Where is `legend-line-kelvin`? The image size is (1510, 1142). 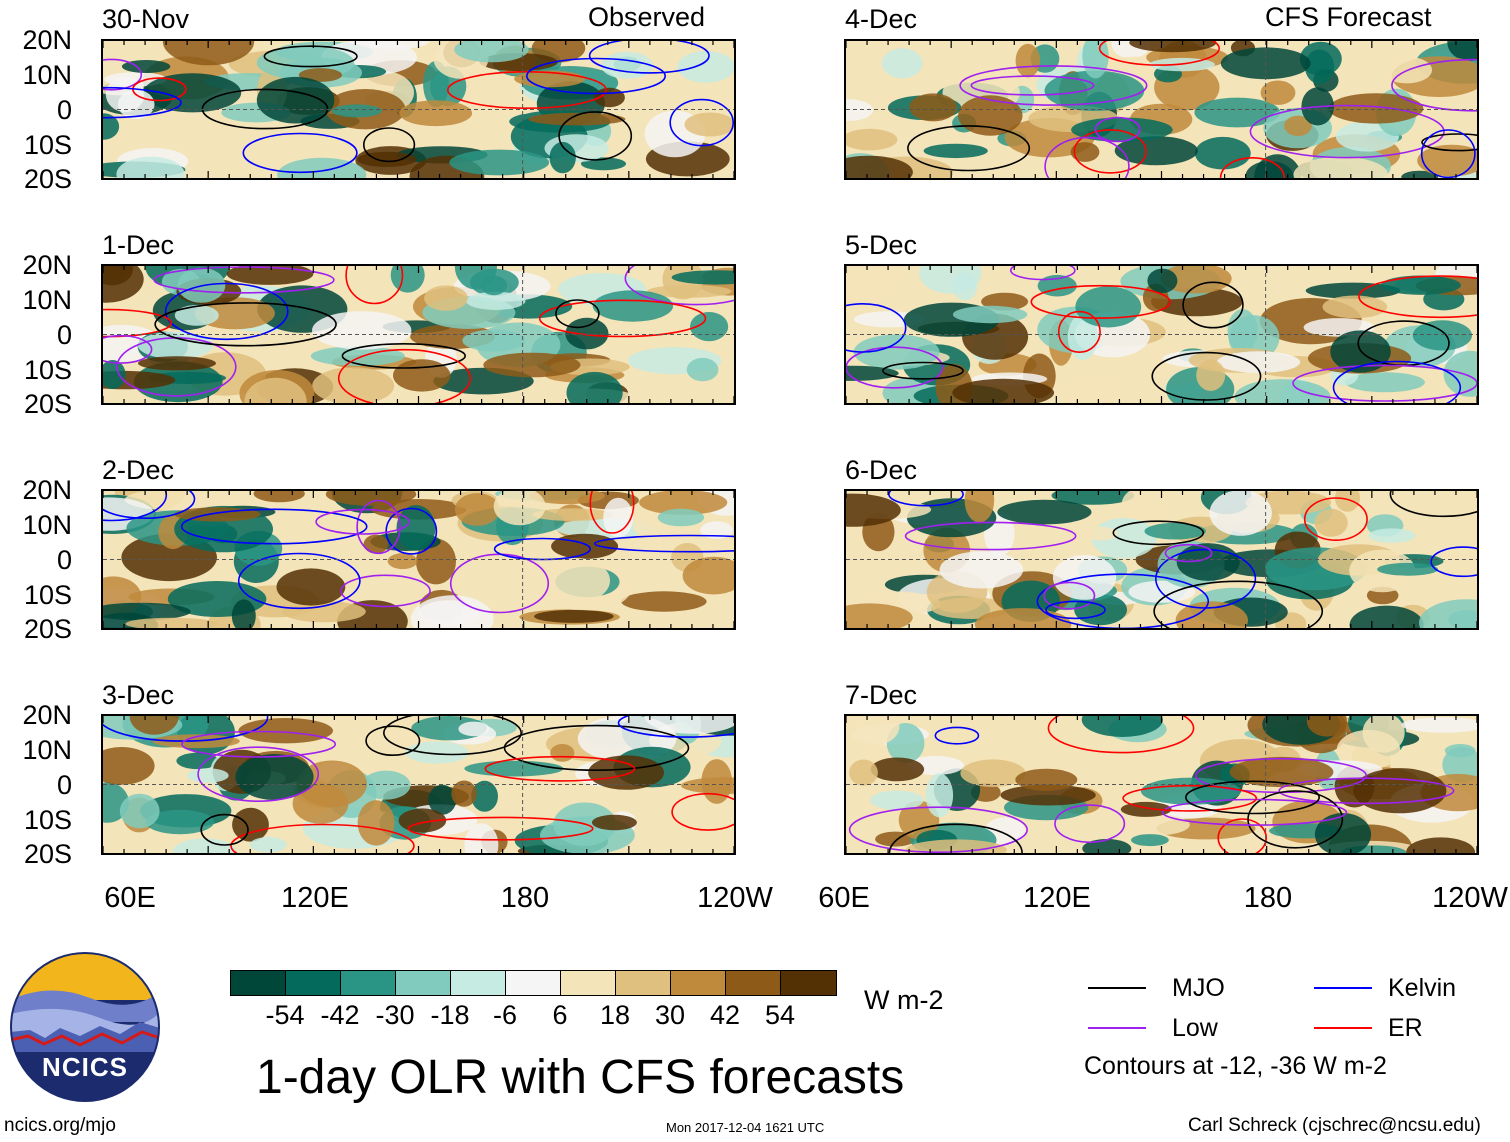 legend-line-kelvin is located at coordinates (1343, 988).